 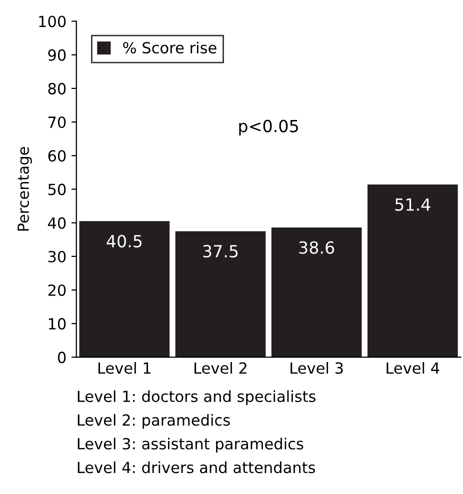 What do you see at coordinates (412, 204) in the screenshot?
I see `data-label: 51.4` at bounding box center [412, 204].